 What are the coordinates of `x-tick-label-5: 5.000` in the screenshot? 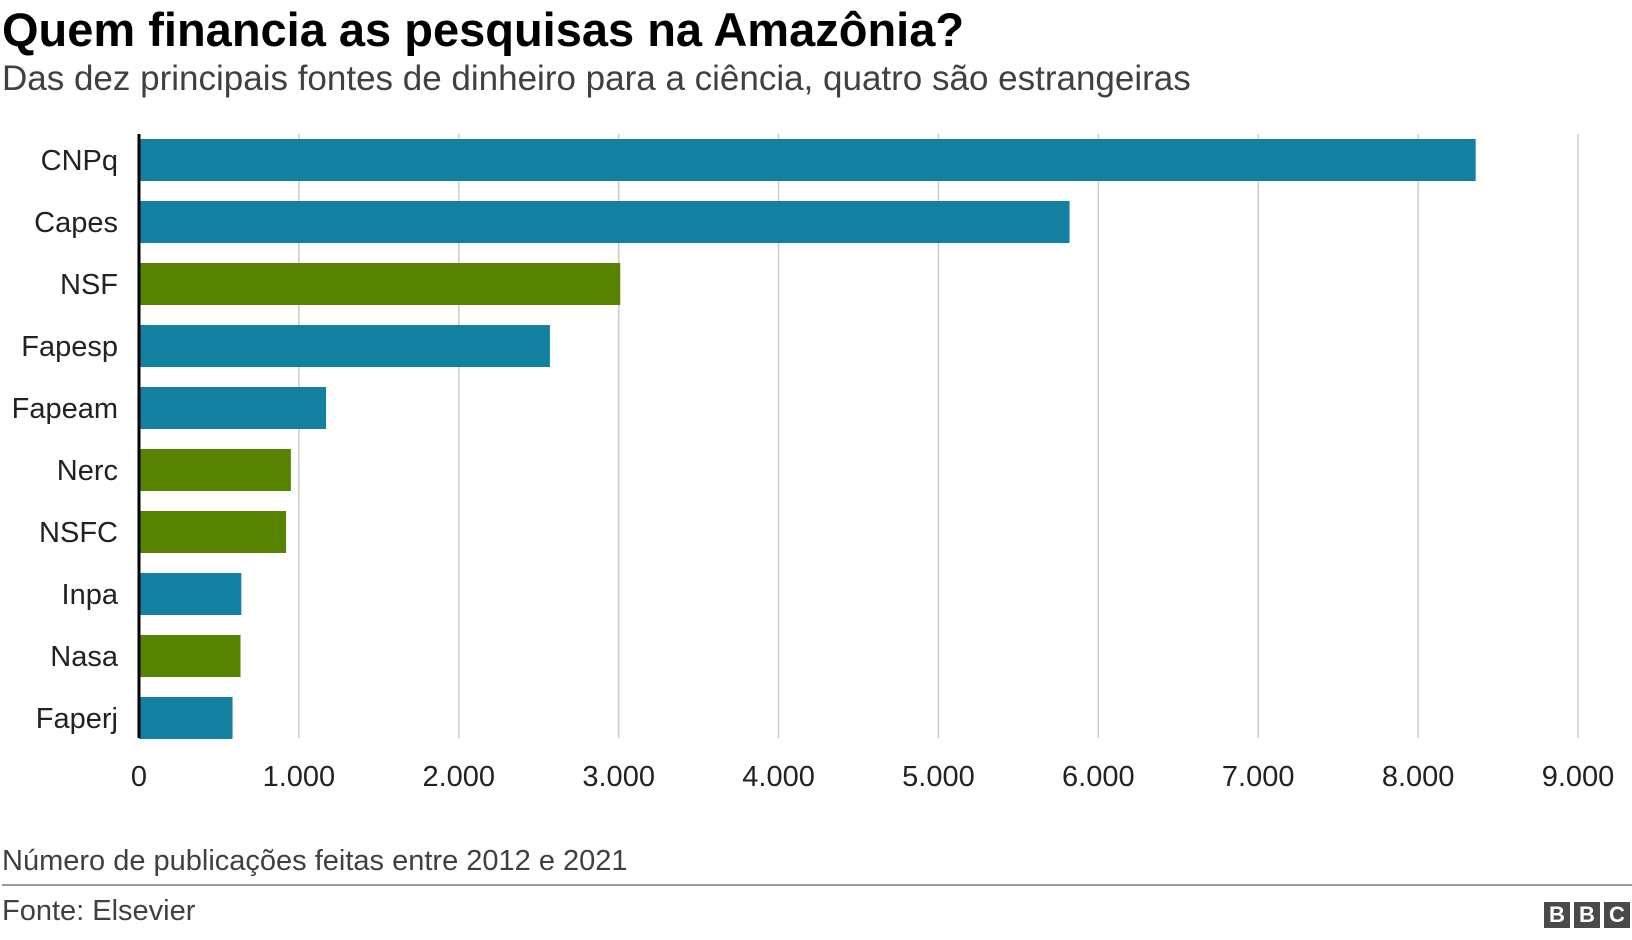 It's located at (938, 777).